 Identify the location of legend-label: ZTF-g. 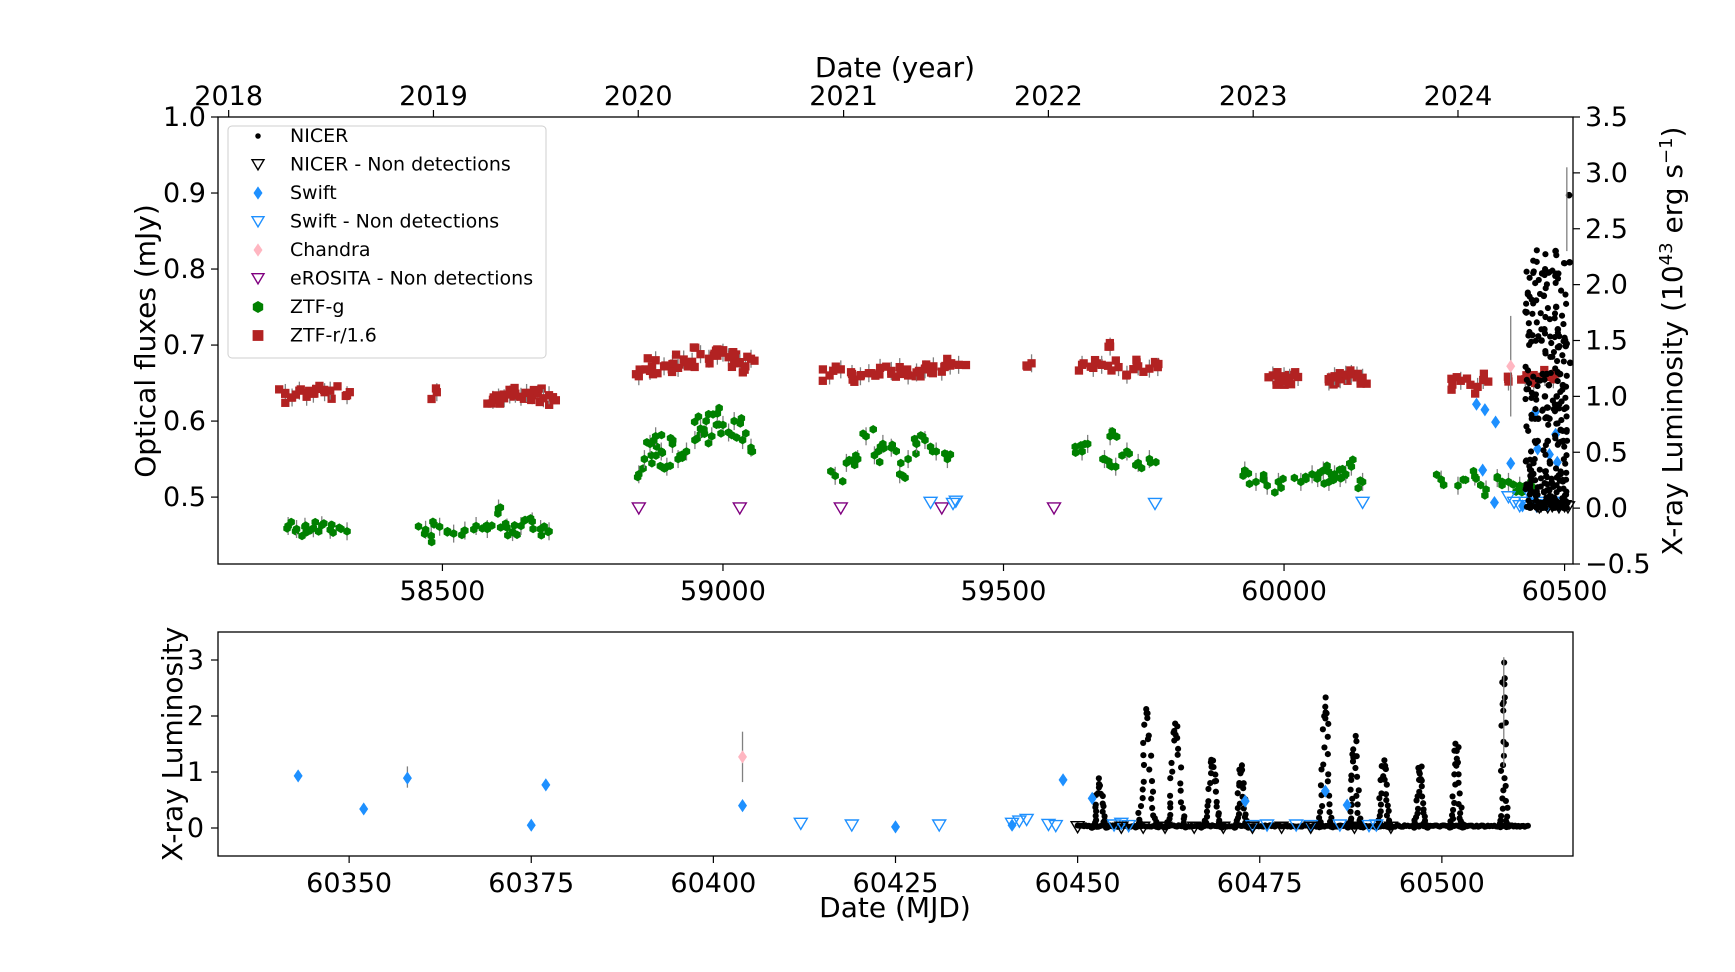
(317, 307).